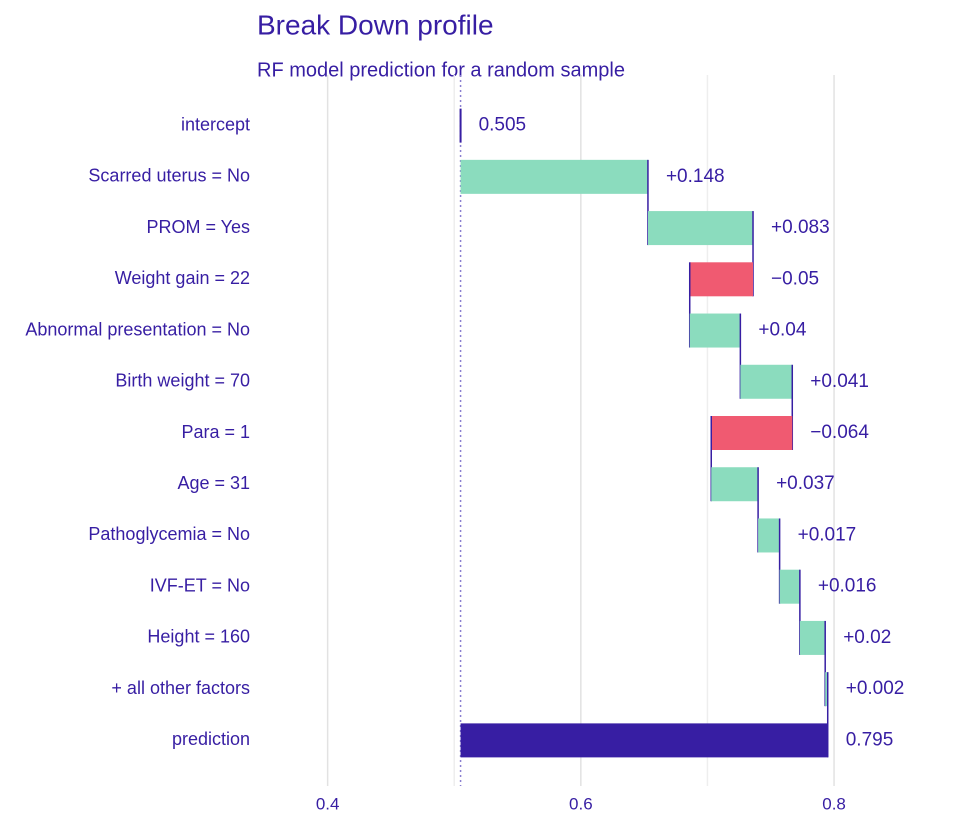 The image size is (961, 817). I want to click on value-label: +0.002, so click(875, 688).